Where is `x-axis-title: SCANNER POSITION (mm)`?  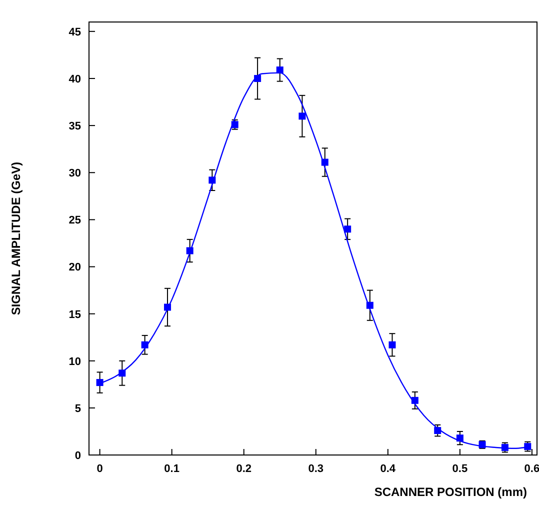 x-axis-title: SCANNER POSITION (mm) is located at coordinates (450, 492).